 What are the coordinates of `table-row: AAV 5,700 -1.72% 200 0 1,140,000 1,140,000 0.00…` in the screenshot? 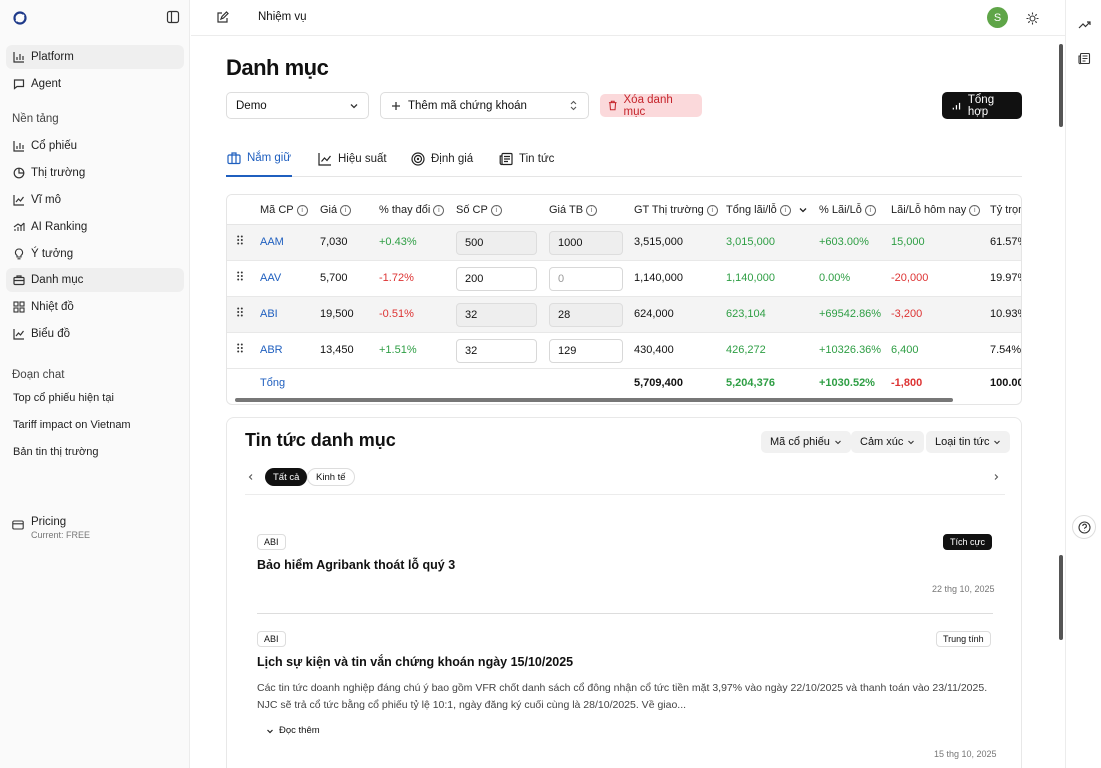 It's located at (624, 279).